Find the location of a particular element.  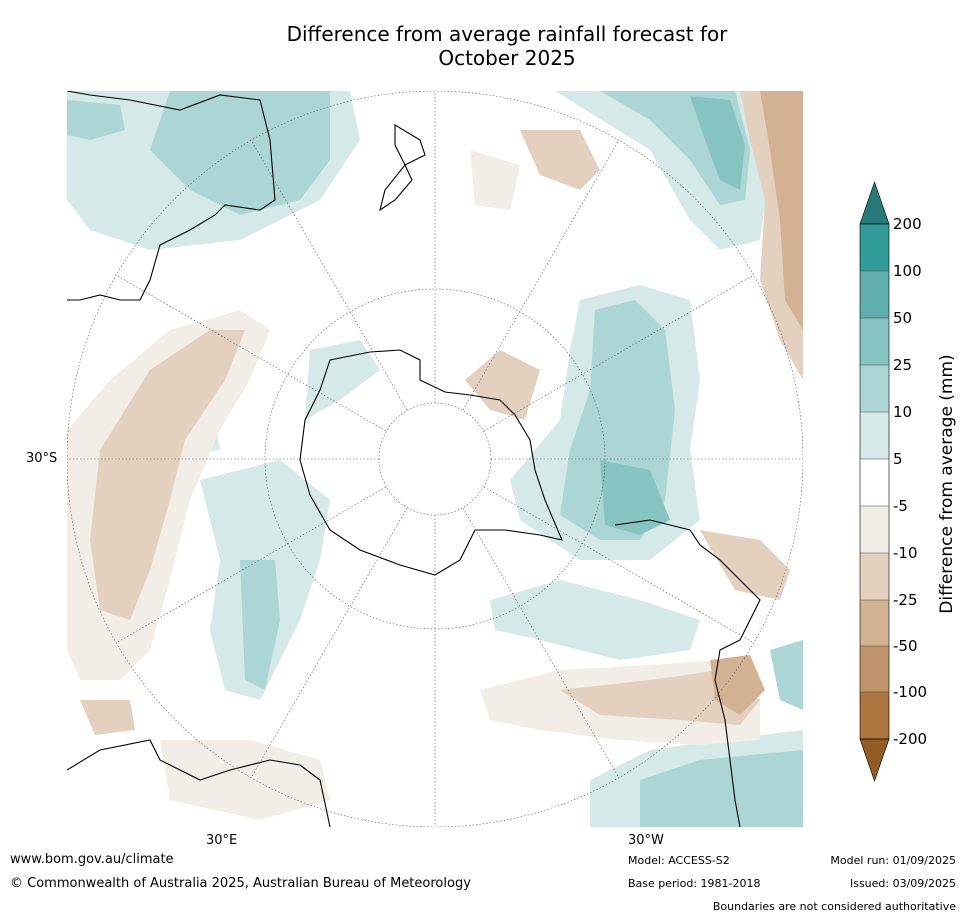

wet-patch-bottom-right-core is located at coordinates (721, 788).